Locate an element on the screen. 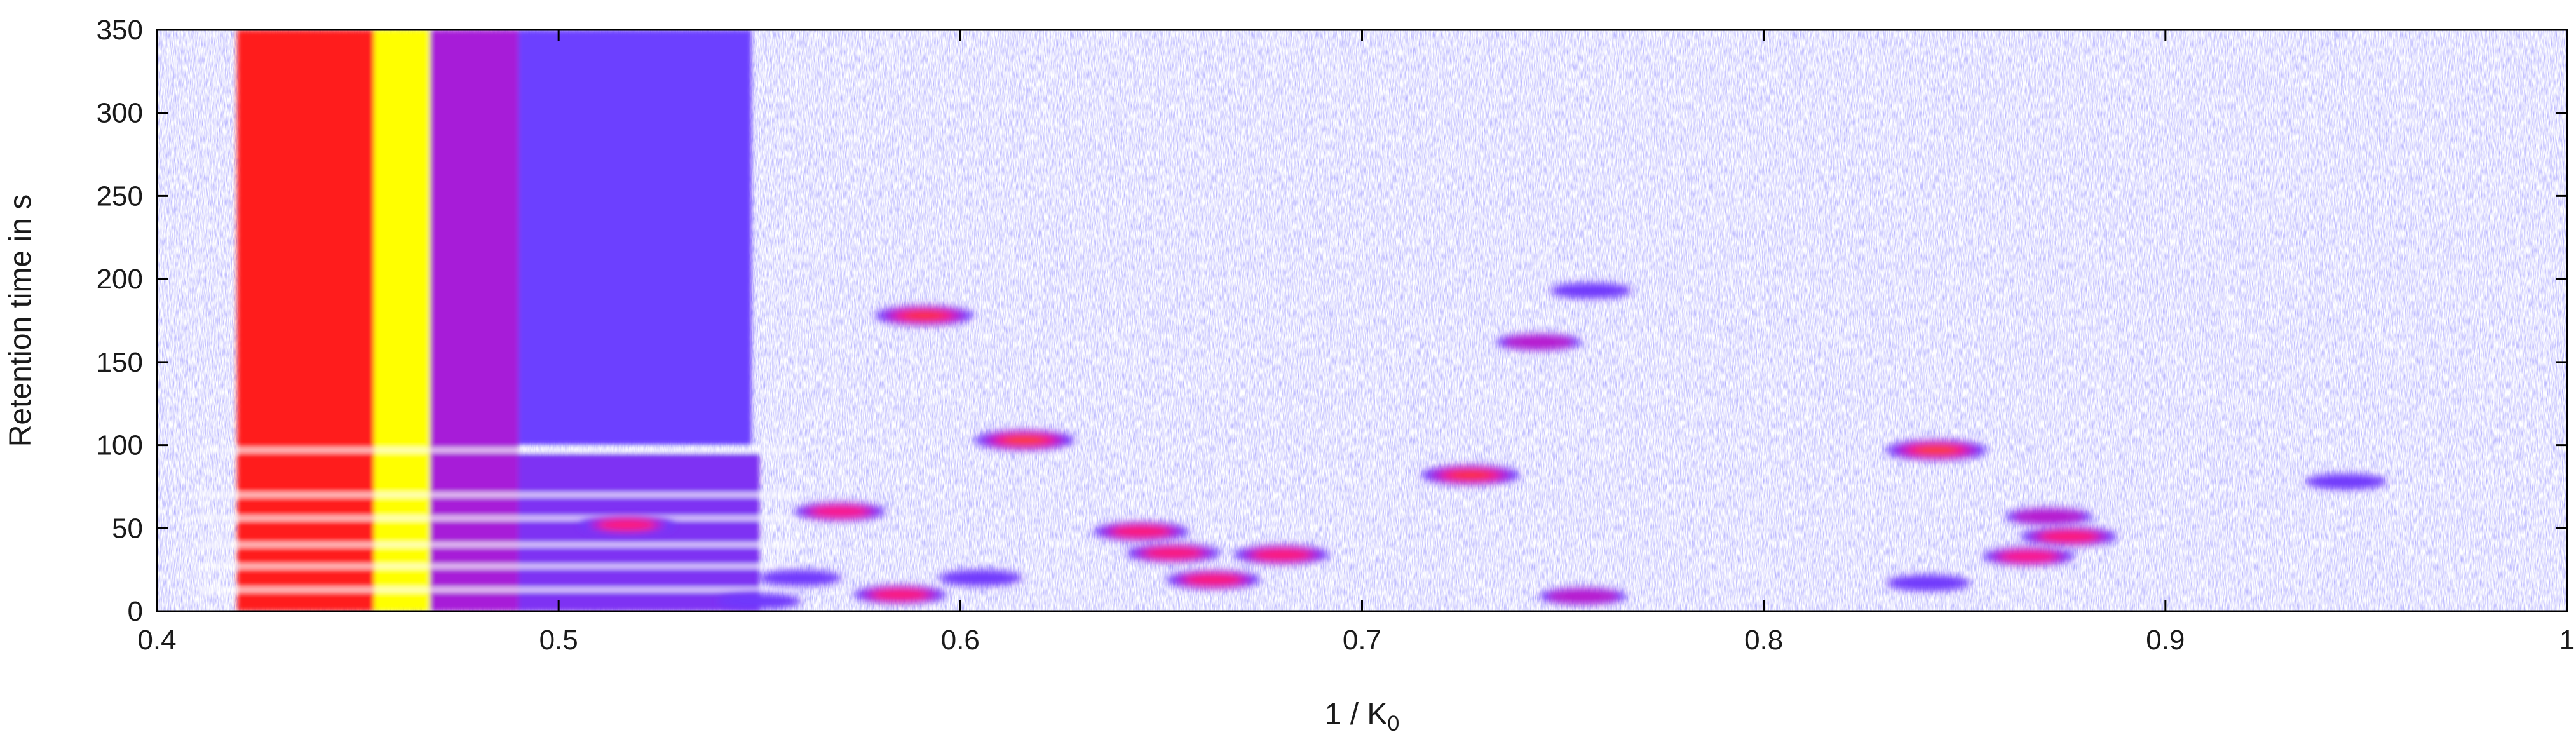 Image resolution: width=2576 pixels, height=744 pixels. x-axis-label: 1 / K0 is located at coordinates (1363, 717).